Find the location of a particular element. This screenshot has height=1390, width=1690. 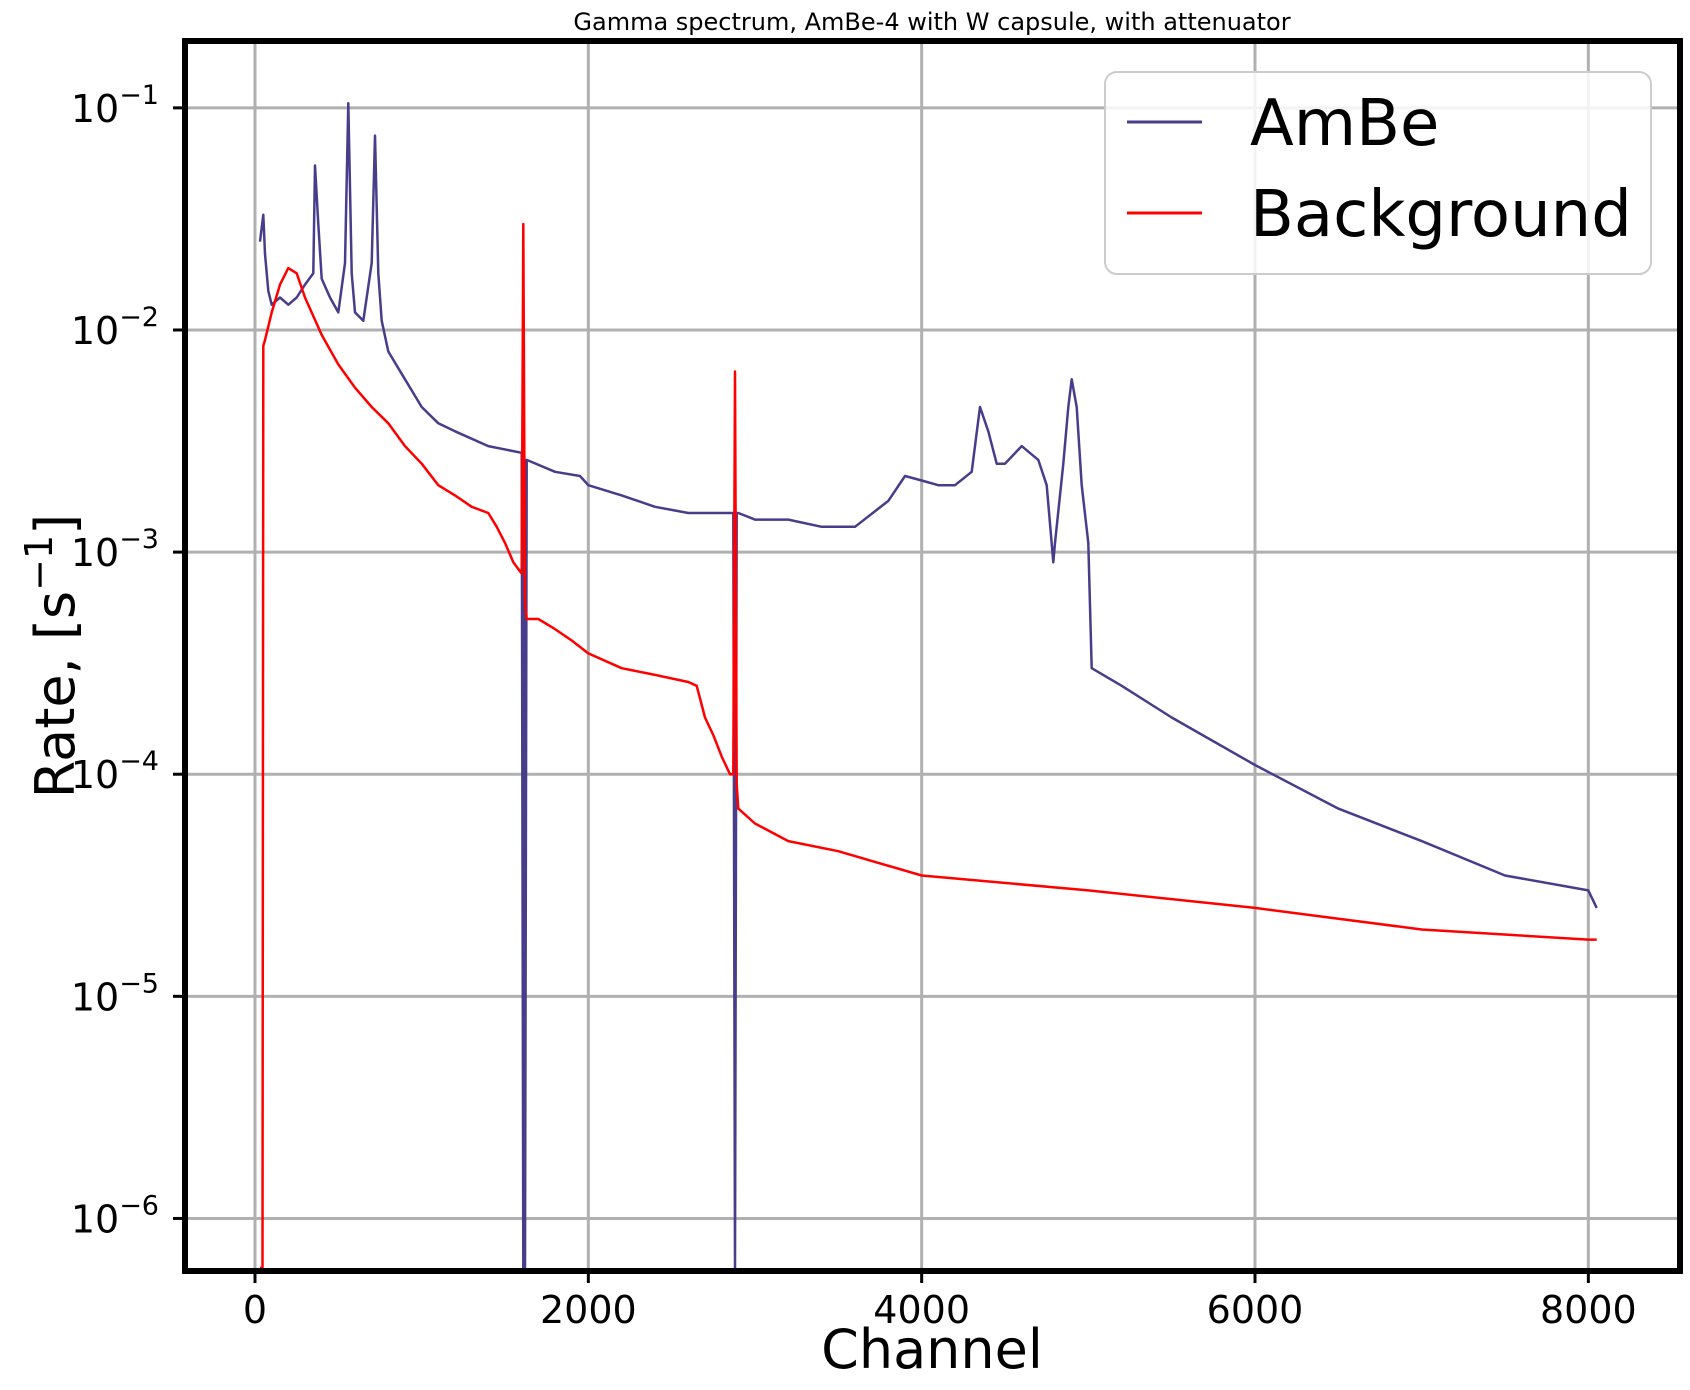

legend: AmBe Background is located at coordinates (1378, 173).